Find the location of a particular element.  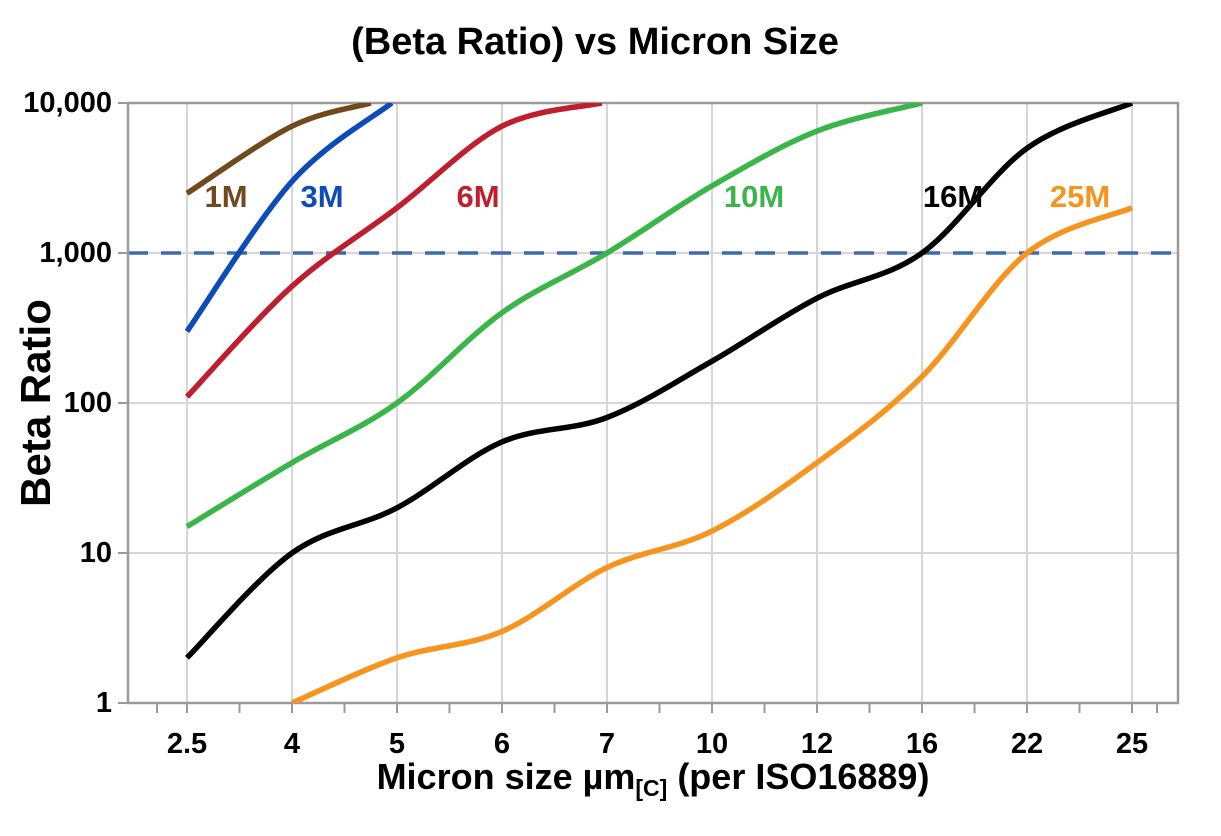

curve-6M is located at coordinates (394, 251).